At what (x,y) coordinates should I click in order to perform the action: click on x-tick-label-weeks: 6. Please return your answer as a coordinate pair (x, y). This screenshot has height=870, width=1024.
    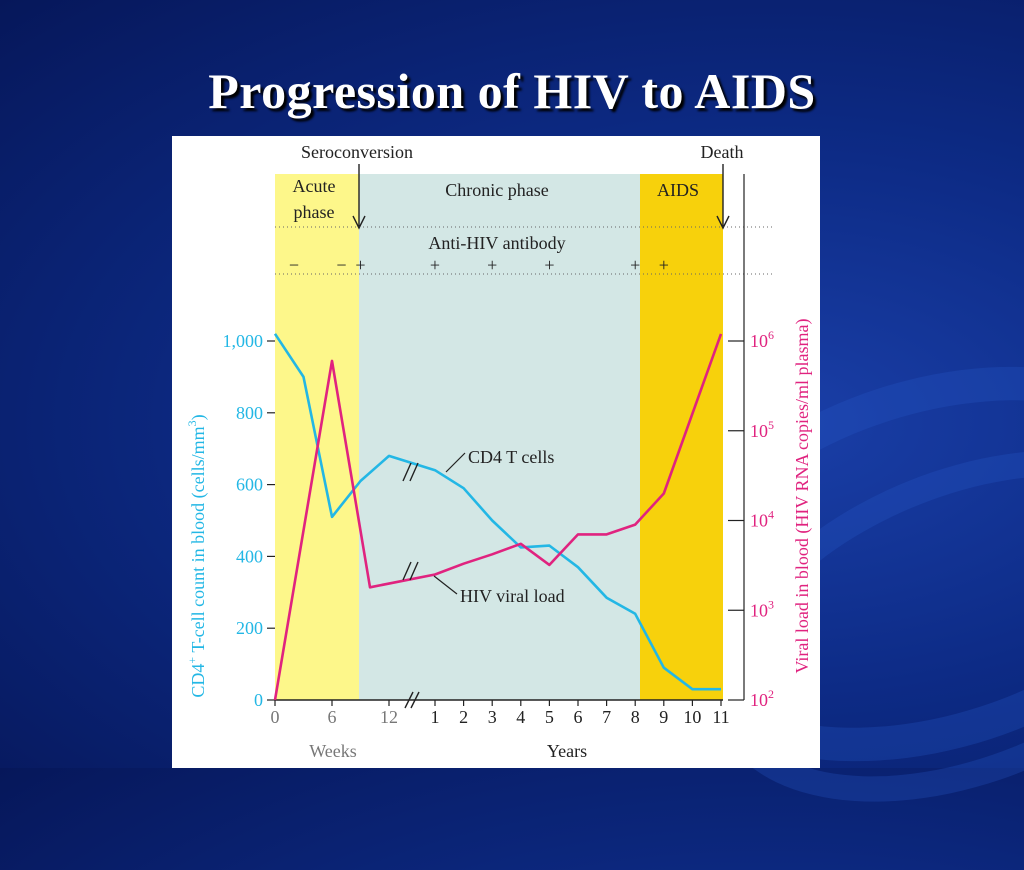
    Looking at the image, I should click on (332, 717).